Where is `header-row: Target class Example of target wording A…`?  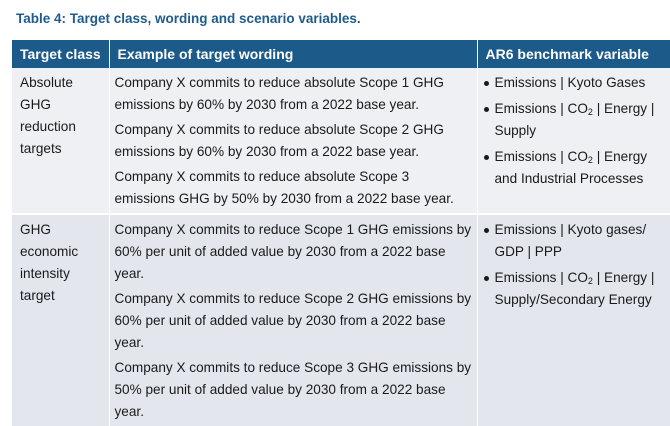
header-row: Target class Example of target wording A… is located at coordinates (341, 54).